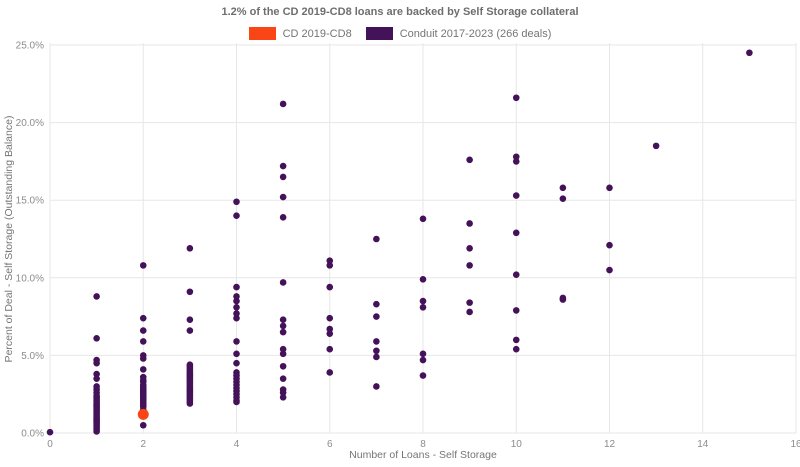  I want to click on legend-item-0: CD 2019-CD8, so click(300, 33).